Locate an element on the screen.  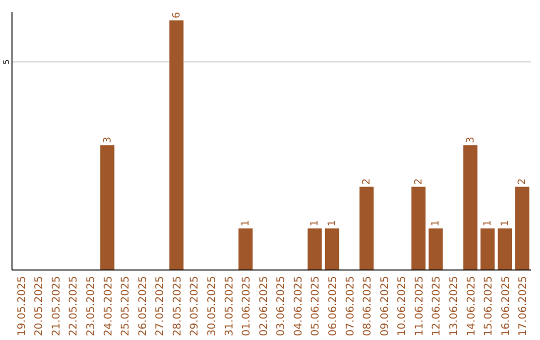
x-tick-label: 07.06.2025 is located at coordinates (350, 306).